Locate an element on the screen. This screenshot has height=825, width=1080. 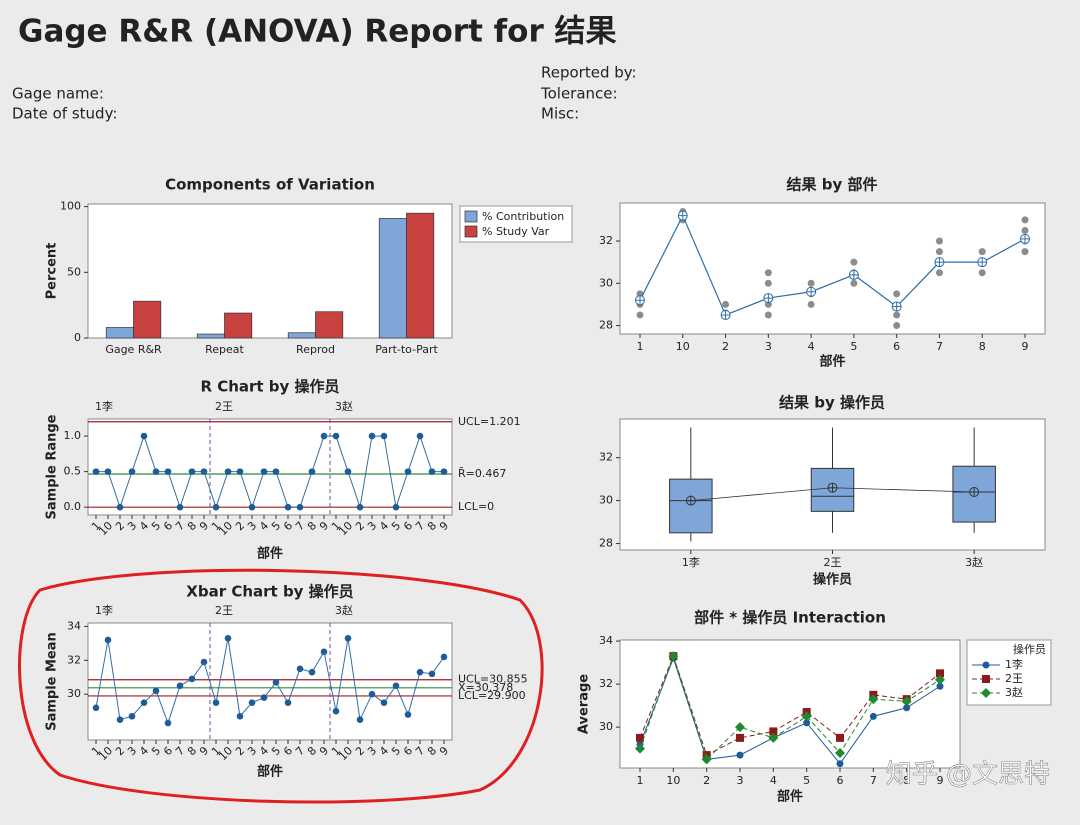
group-label: 1李 is located at coordinates (104, 610).